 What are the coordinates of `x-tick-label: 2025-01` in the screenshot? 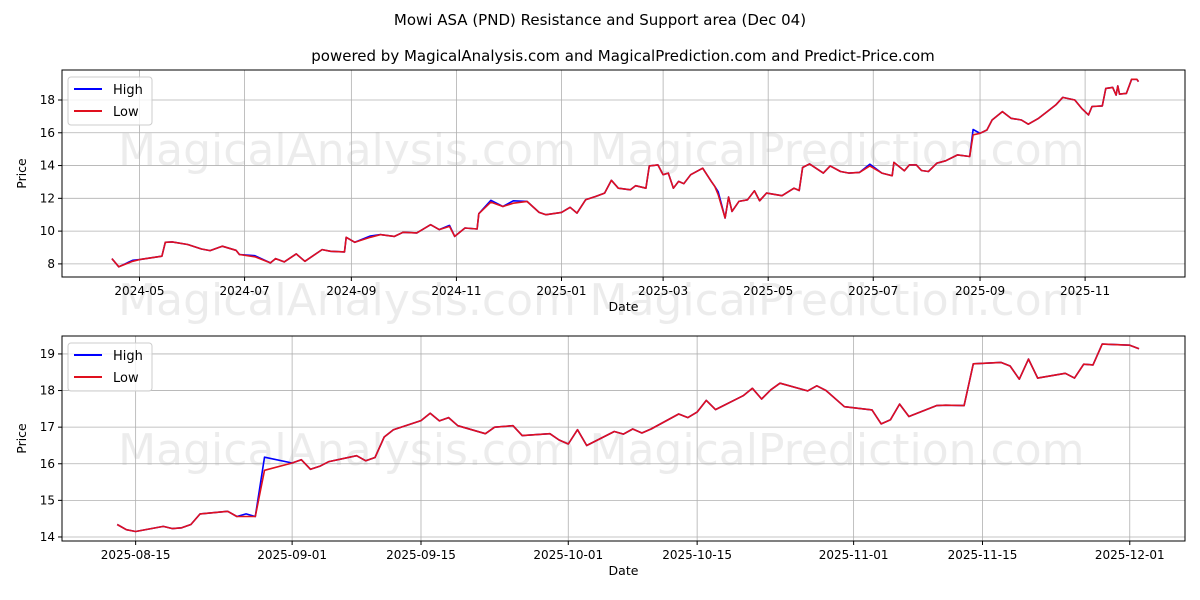 It's located at (561, 291).